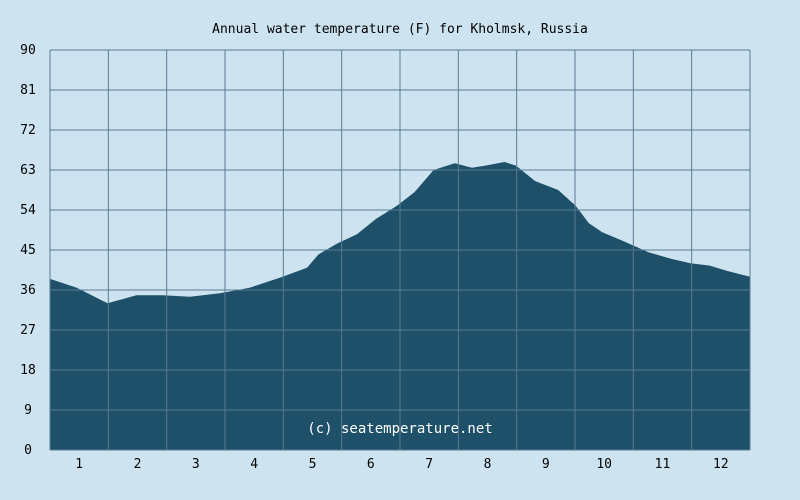 This screenshot has width=800, height=500. What do you see at coordinates (28, 210) in the screenshot?
I see `y-tick-label: 54` at bounding box center [28, 210].